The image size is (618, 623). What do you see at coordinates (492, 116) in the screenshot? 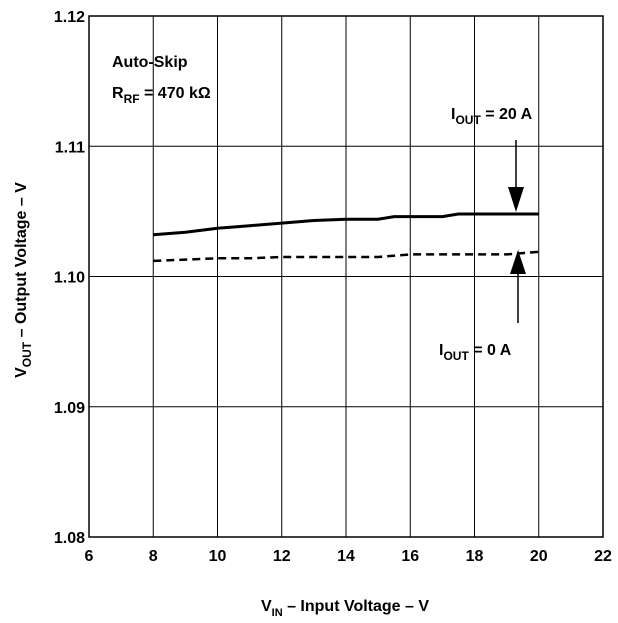
I see `series-label-20a: IOUT = 20 A` at bounding box center [492, 116].